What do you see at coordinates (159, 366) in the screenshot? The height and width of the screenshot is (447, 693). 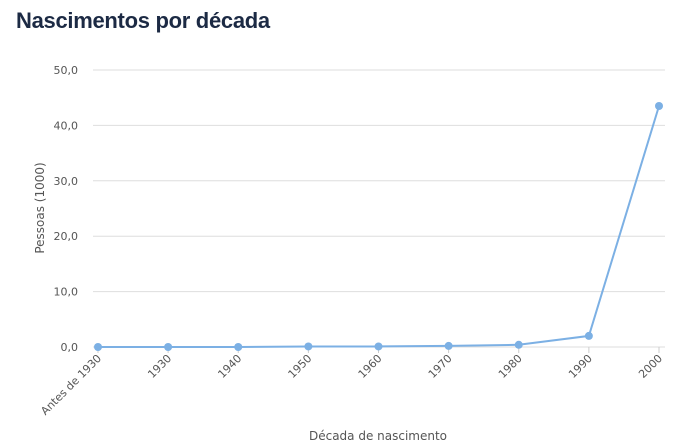 I see `x-tick-label: 1930` at bounding box center [159, 366].